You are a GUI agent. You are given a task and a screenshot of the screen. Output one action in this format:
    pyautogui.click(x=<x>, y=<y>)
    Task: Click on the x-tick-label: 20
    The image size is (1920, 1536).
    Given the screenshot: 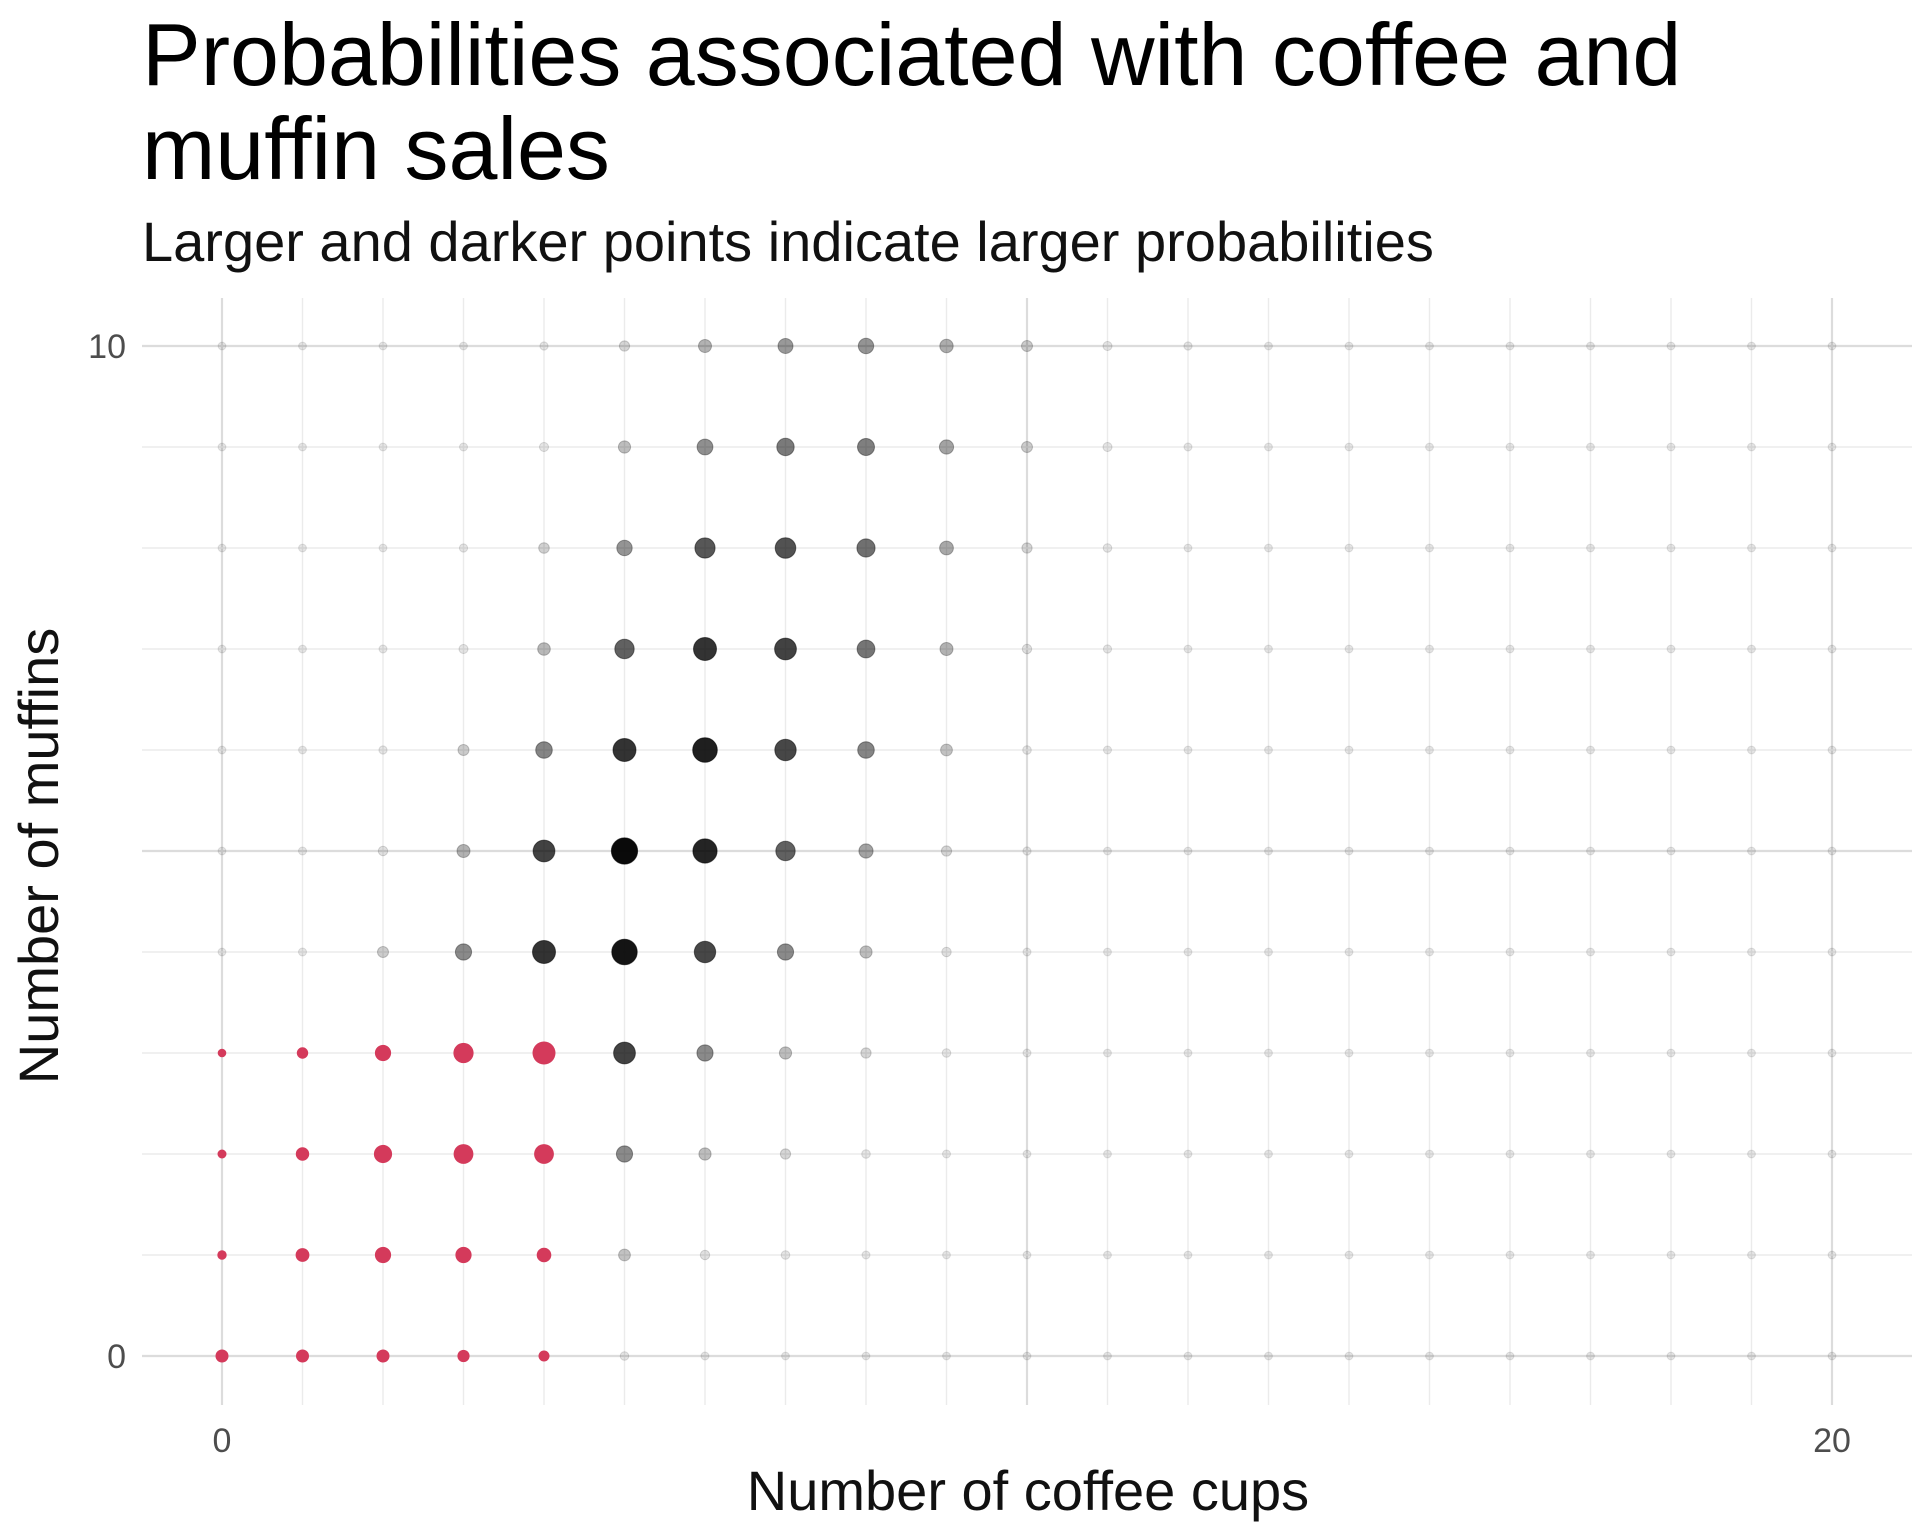 What is the action you would take?
    pyautogui.click(x=1832, y=1441)
    